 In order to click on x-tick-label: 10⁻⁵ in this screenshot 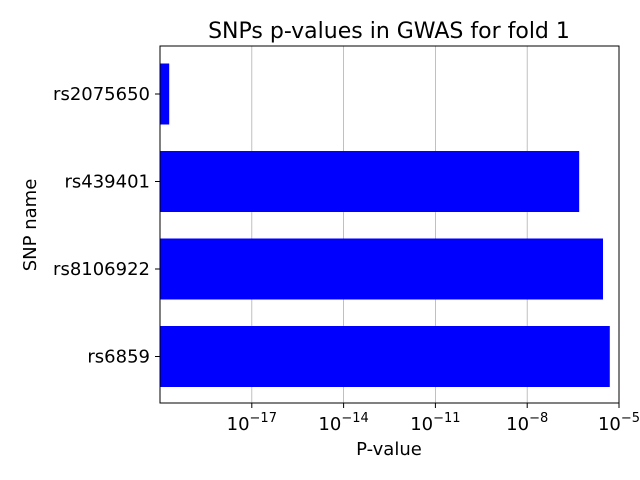, I will do `click(619, 423)`.